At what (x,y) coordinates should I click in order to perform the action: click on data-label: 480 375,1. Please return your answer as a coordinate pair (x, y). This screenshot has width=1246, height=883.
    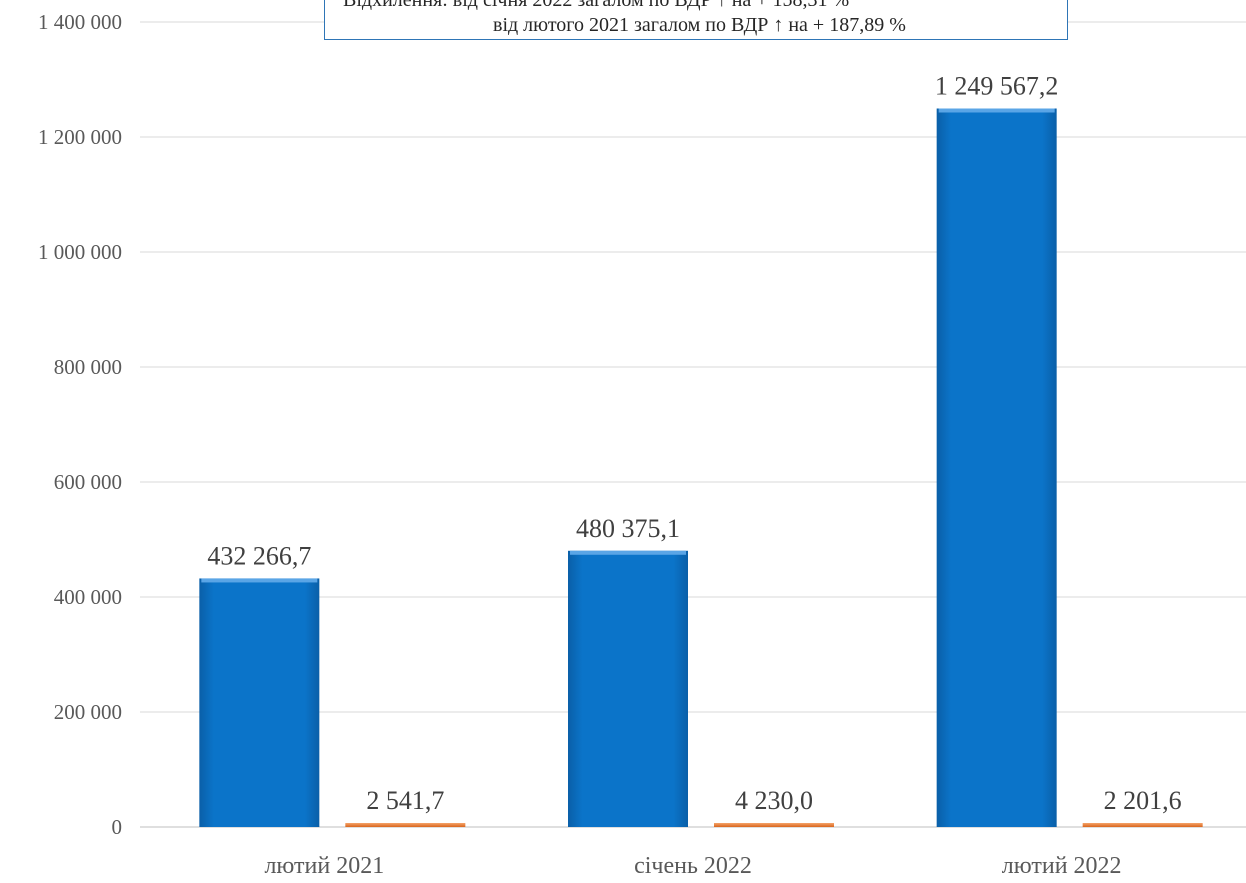
    Looking at the image, I should click on (628, 528).